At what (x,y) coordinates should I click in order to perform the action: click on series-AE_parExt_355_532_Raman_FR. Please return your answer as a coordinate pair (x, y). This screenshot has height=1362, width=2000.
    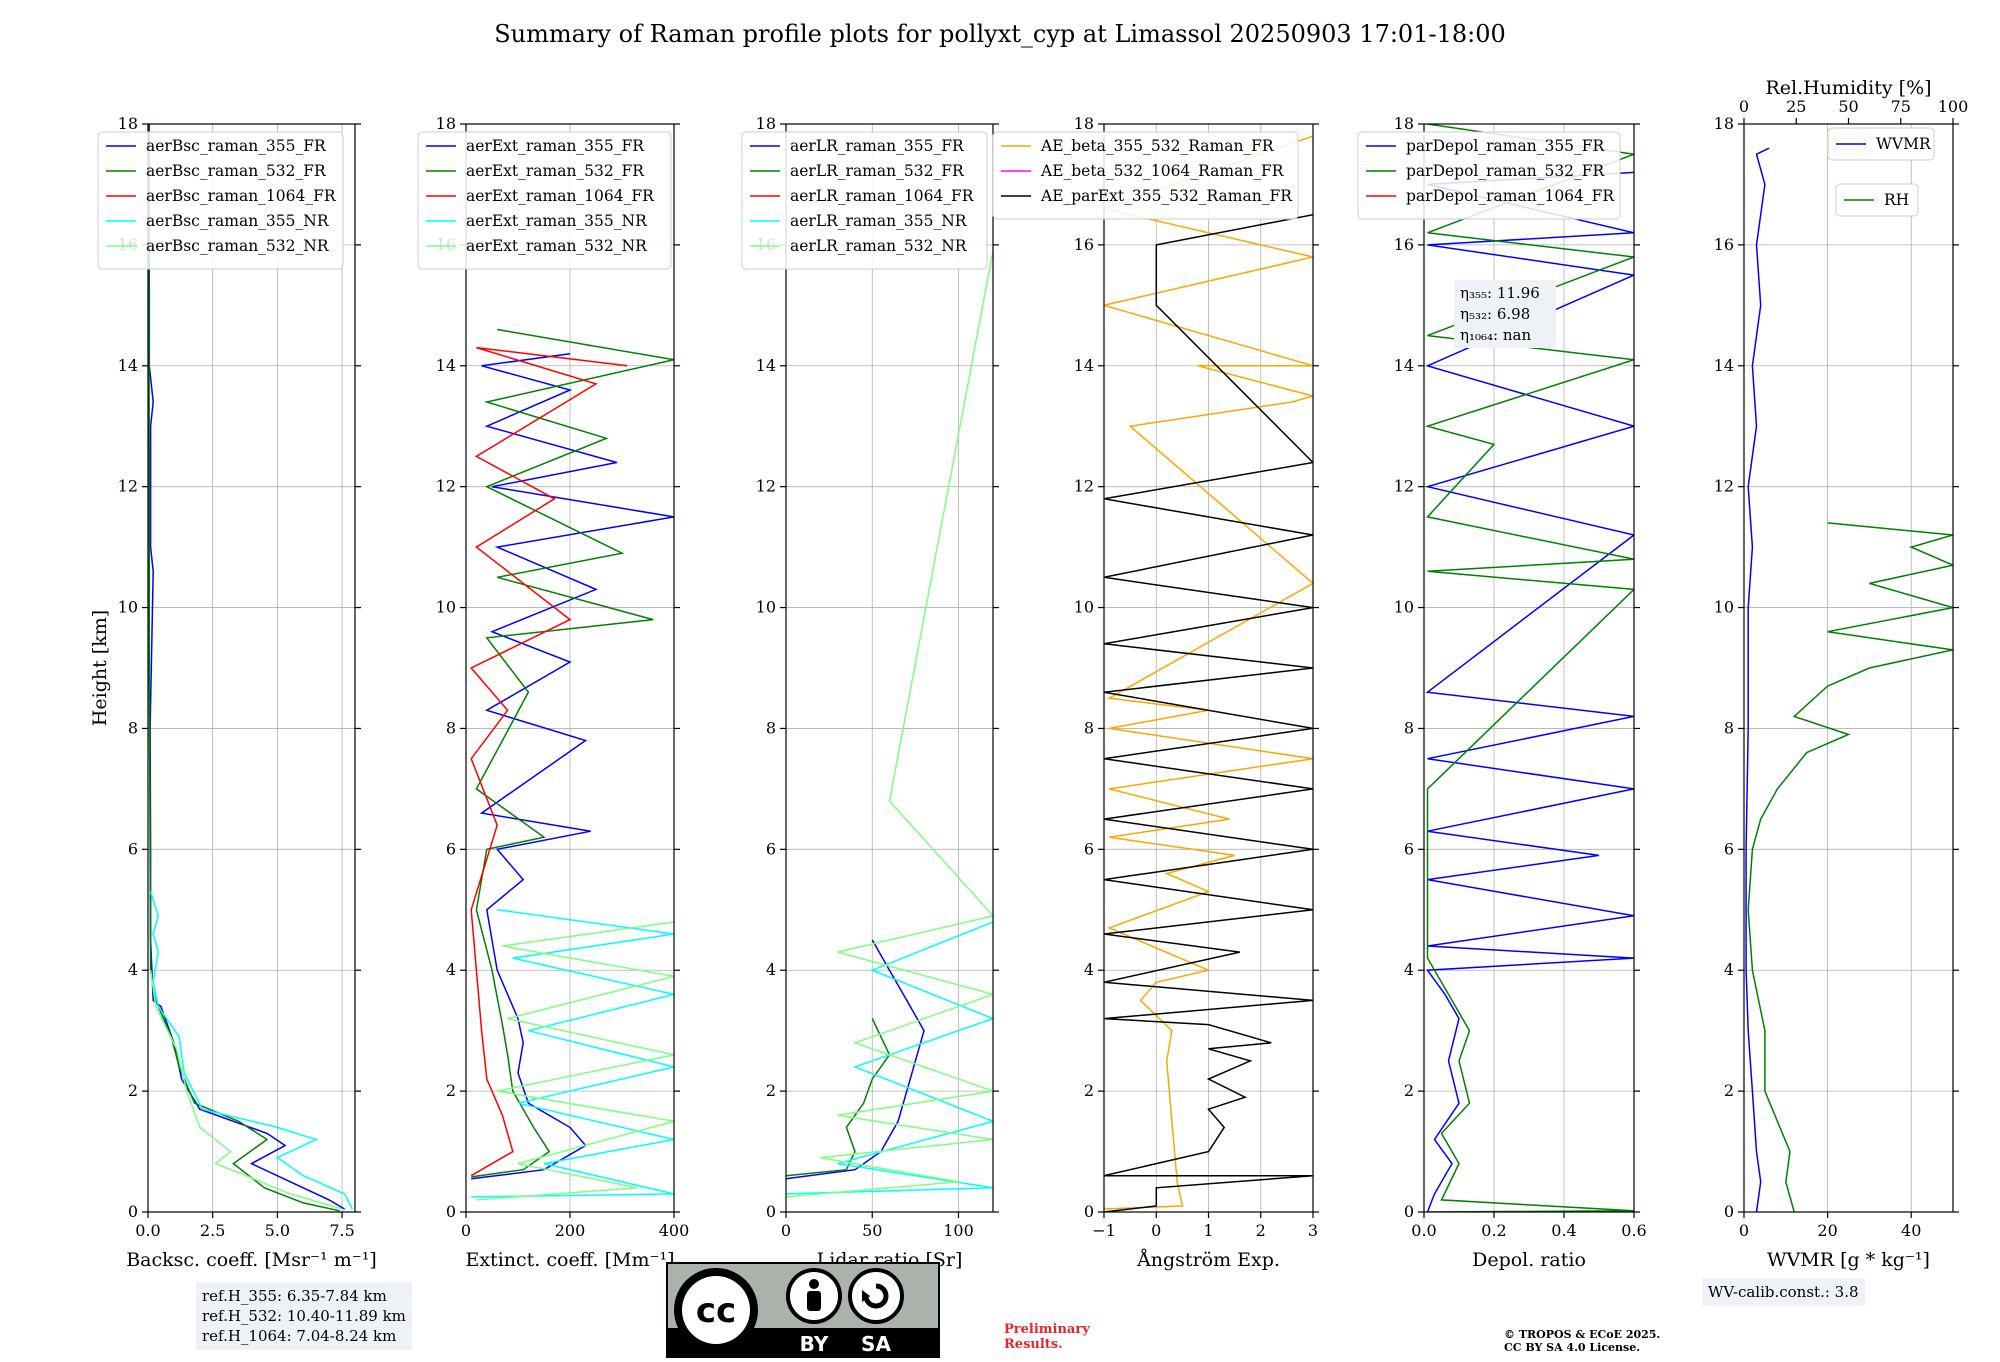
    Looking at the image, I should click on (1208, 712).